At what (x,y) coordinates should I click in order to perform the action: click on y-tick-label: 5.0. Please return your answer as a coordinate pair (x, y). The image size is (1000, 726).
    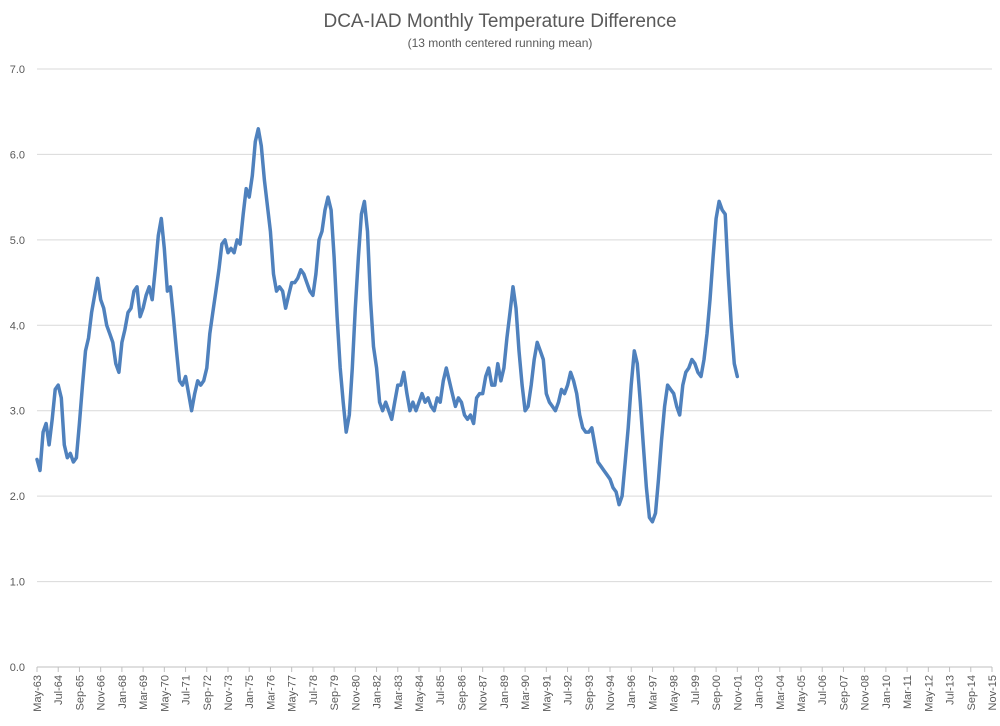
    Looking at the image, I should click on (17, 241).